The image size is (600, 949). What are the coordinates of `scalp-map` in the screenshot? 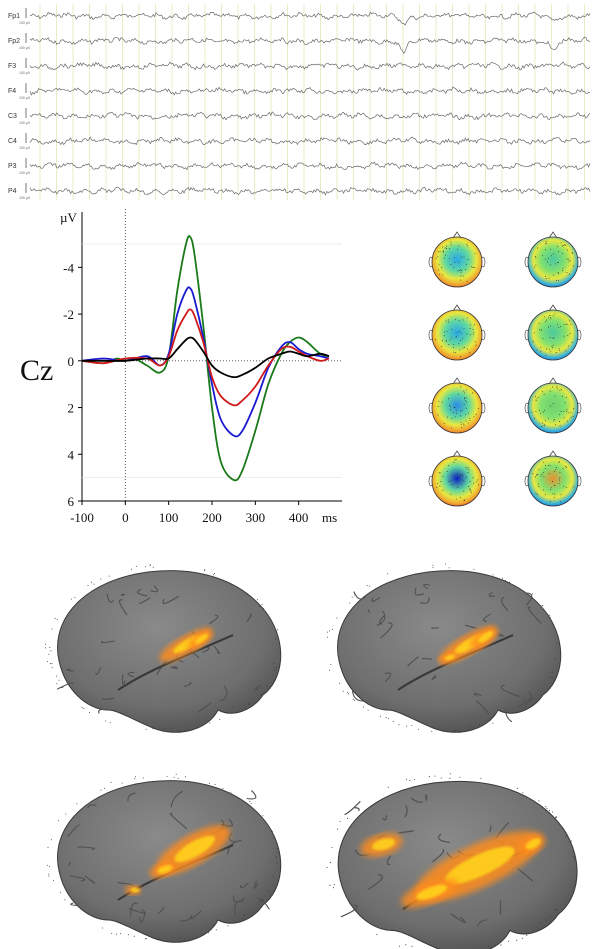 It's located at (457, 335).